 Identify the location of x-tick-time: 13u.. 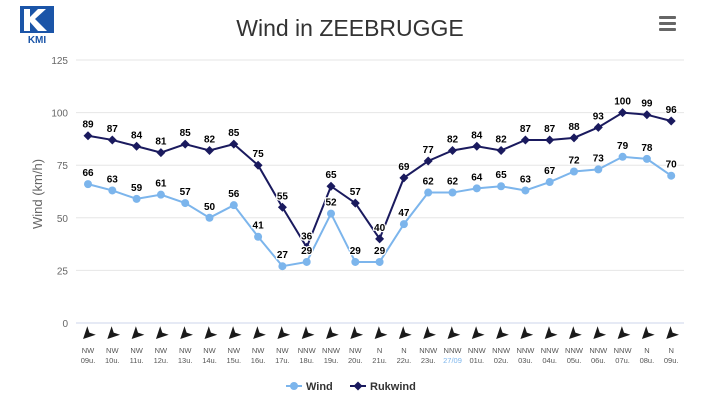
(185, 360).